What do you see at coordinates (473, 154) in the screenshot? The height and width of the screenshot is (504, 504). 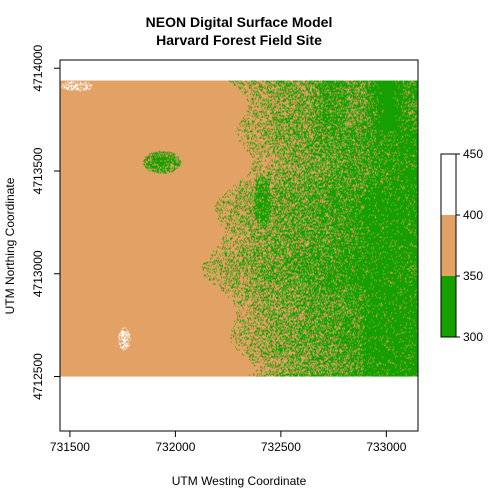 I see `legend-tick-label: 450` at bounding box center [473, 154].